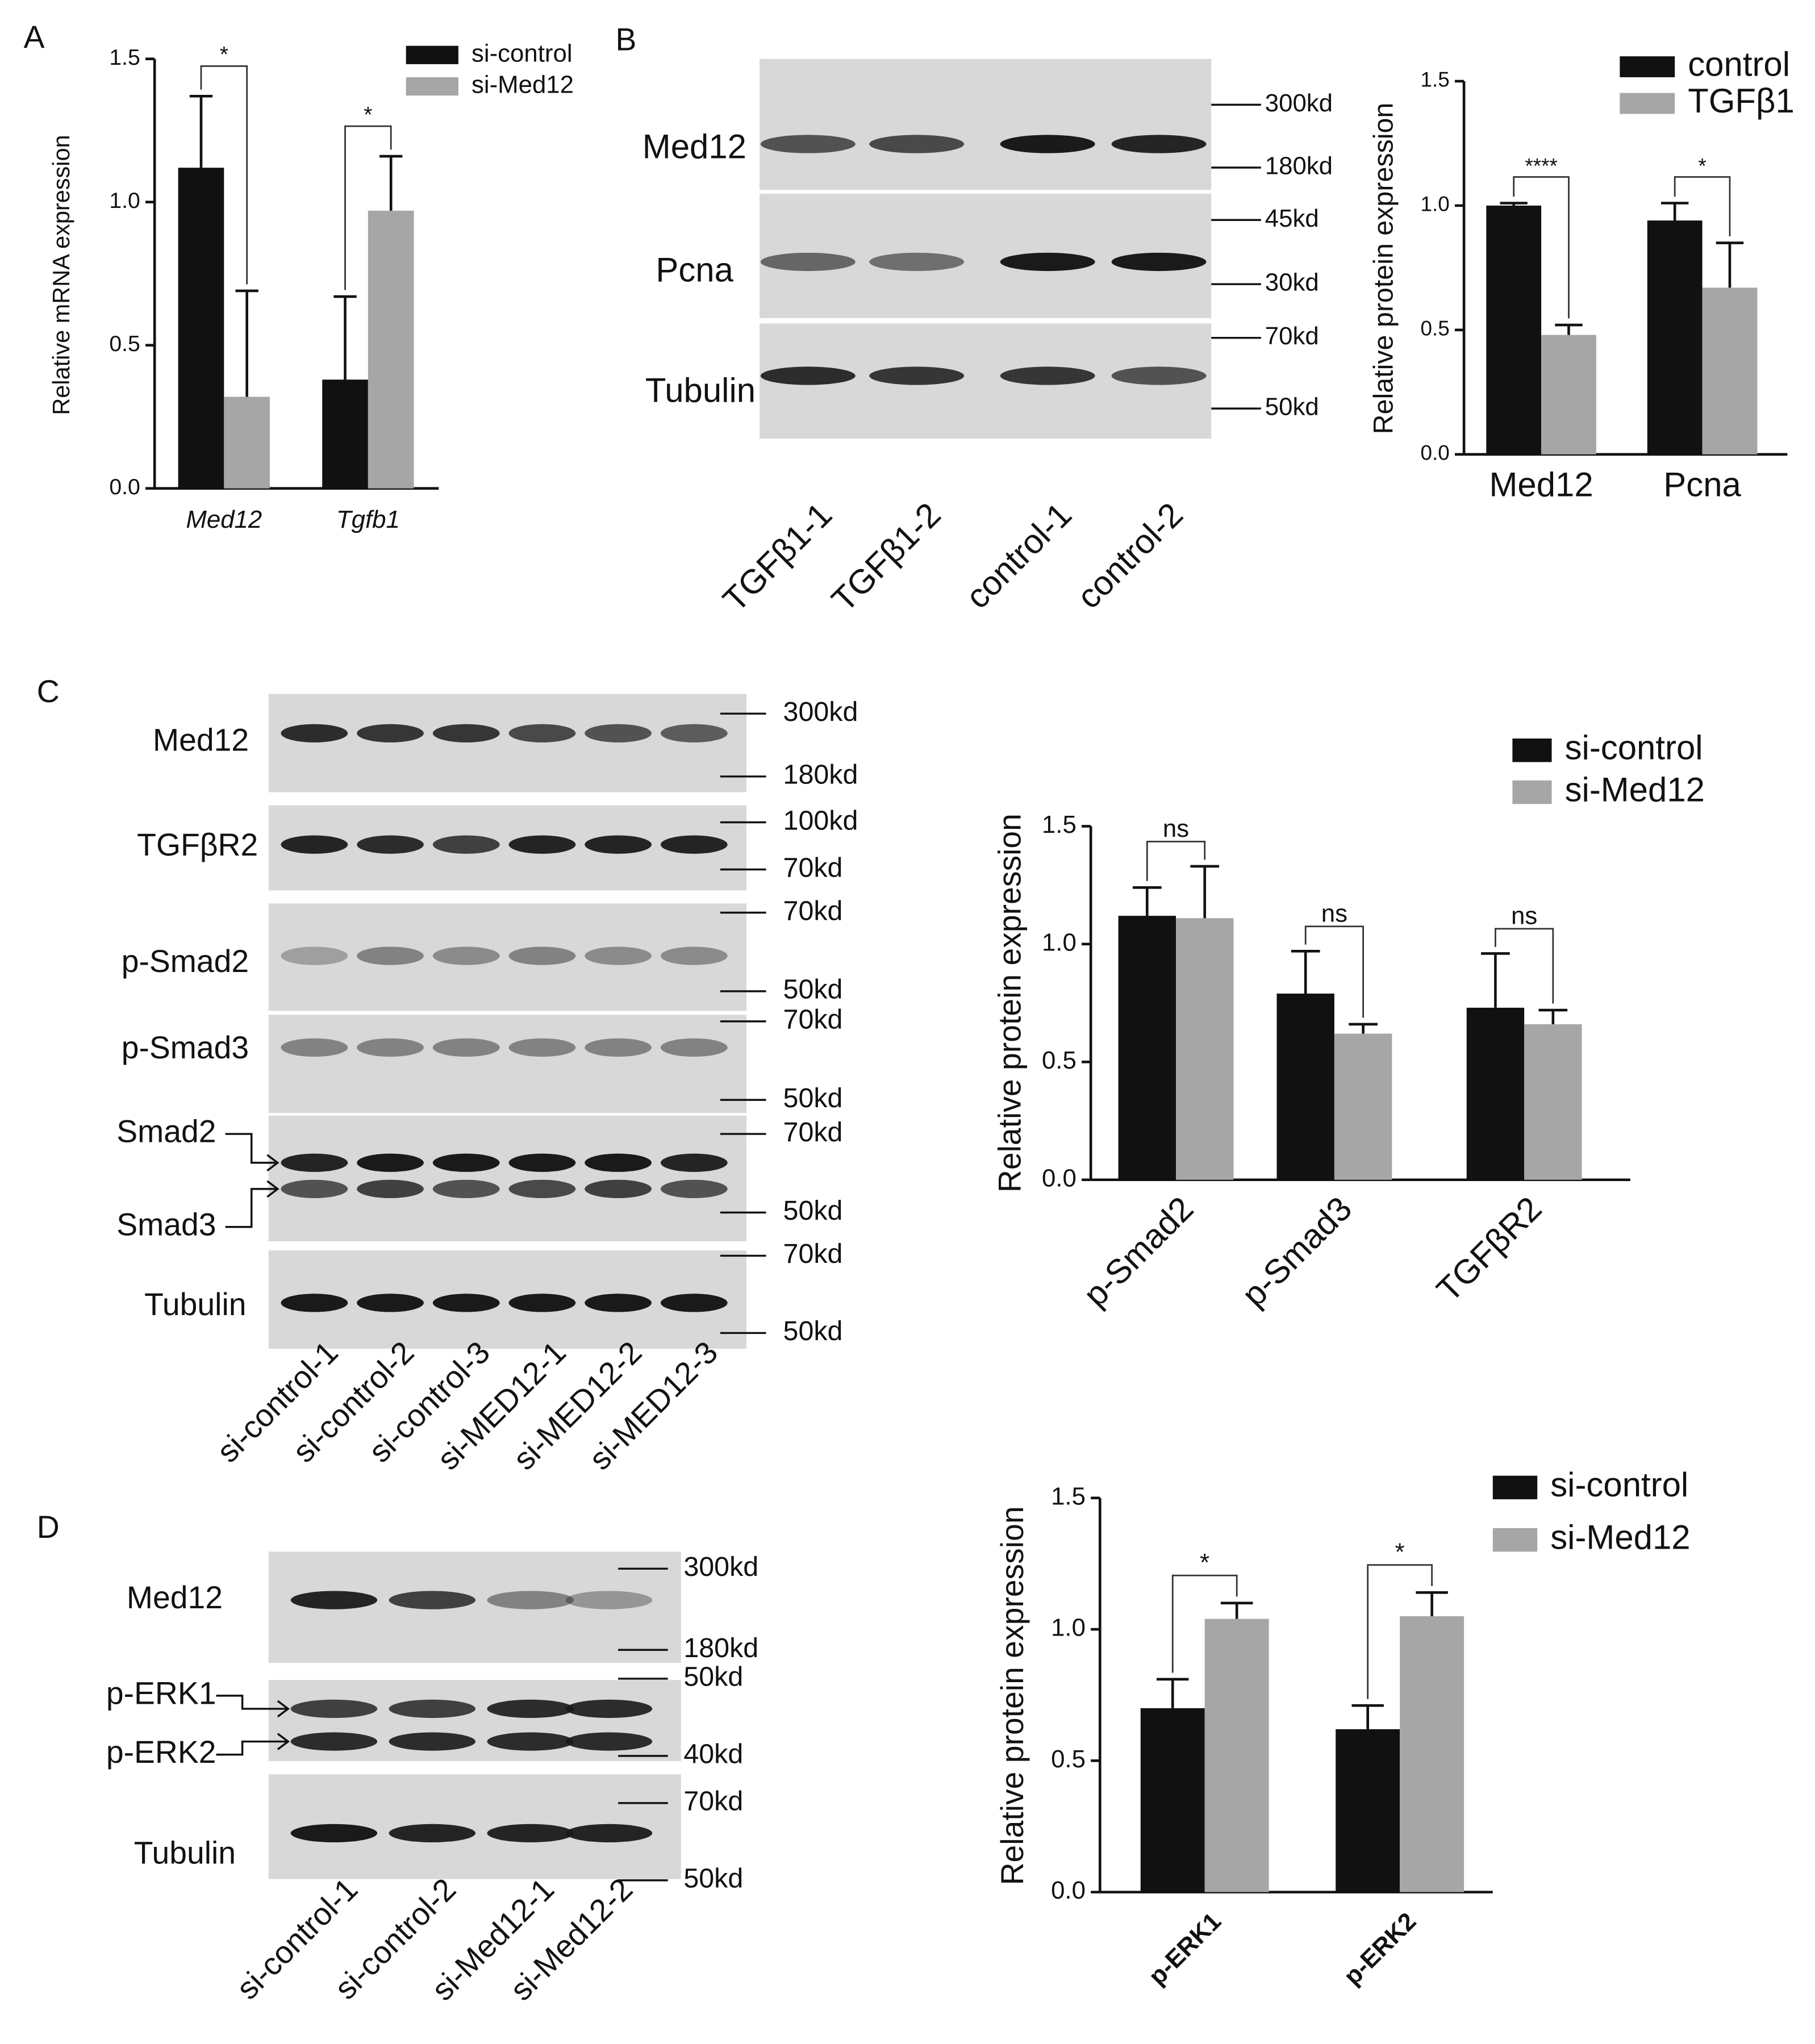 The image size is (1815, 2044). I want to click on row-label: Pcna, so click(694, 270).